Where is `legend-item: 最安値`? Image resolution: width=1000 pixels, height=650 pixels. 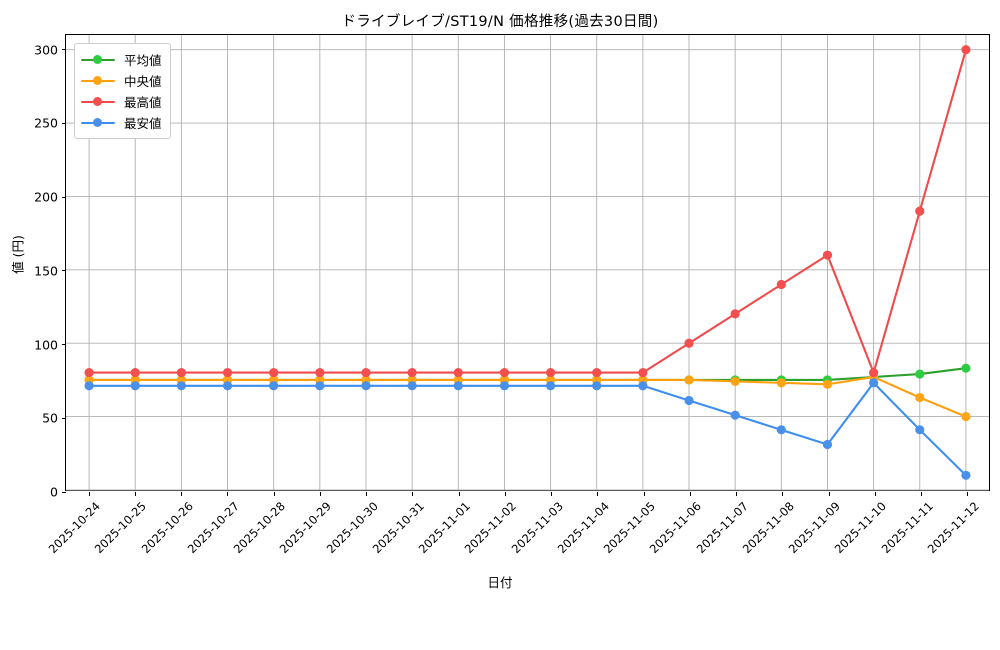 legend-item: 最安値 is located at coordinates (121, 122).